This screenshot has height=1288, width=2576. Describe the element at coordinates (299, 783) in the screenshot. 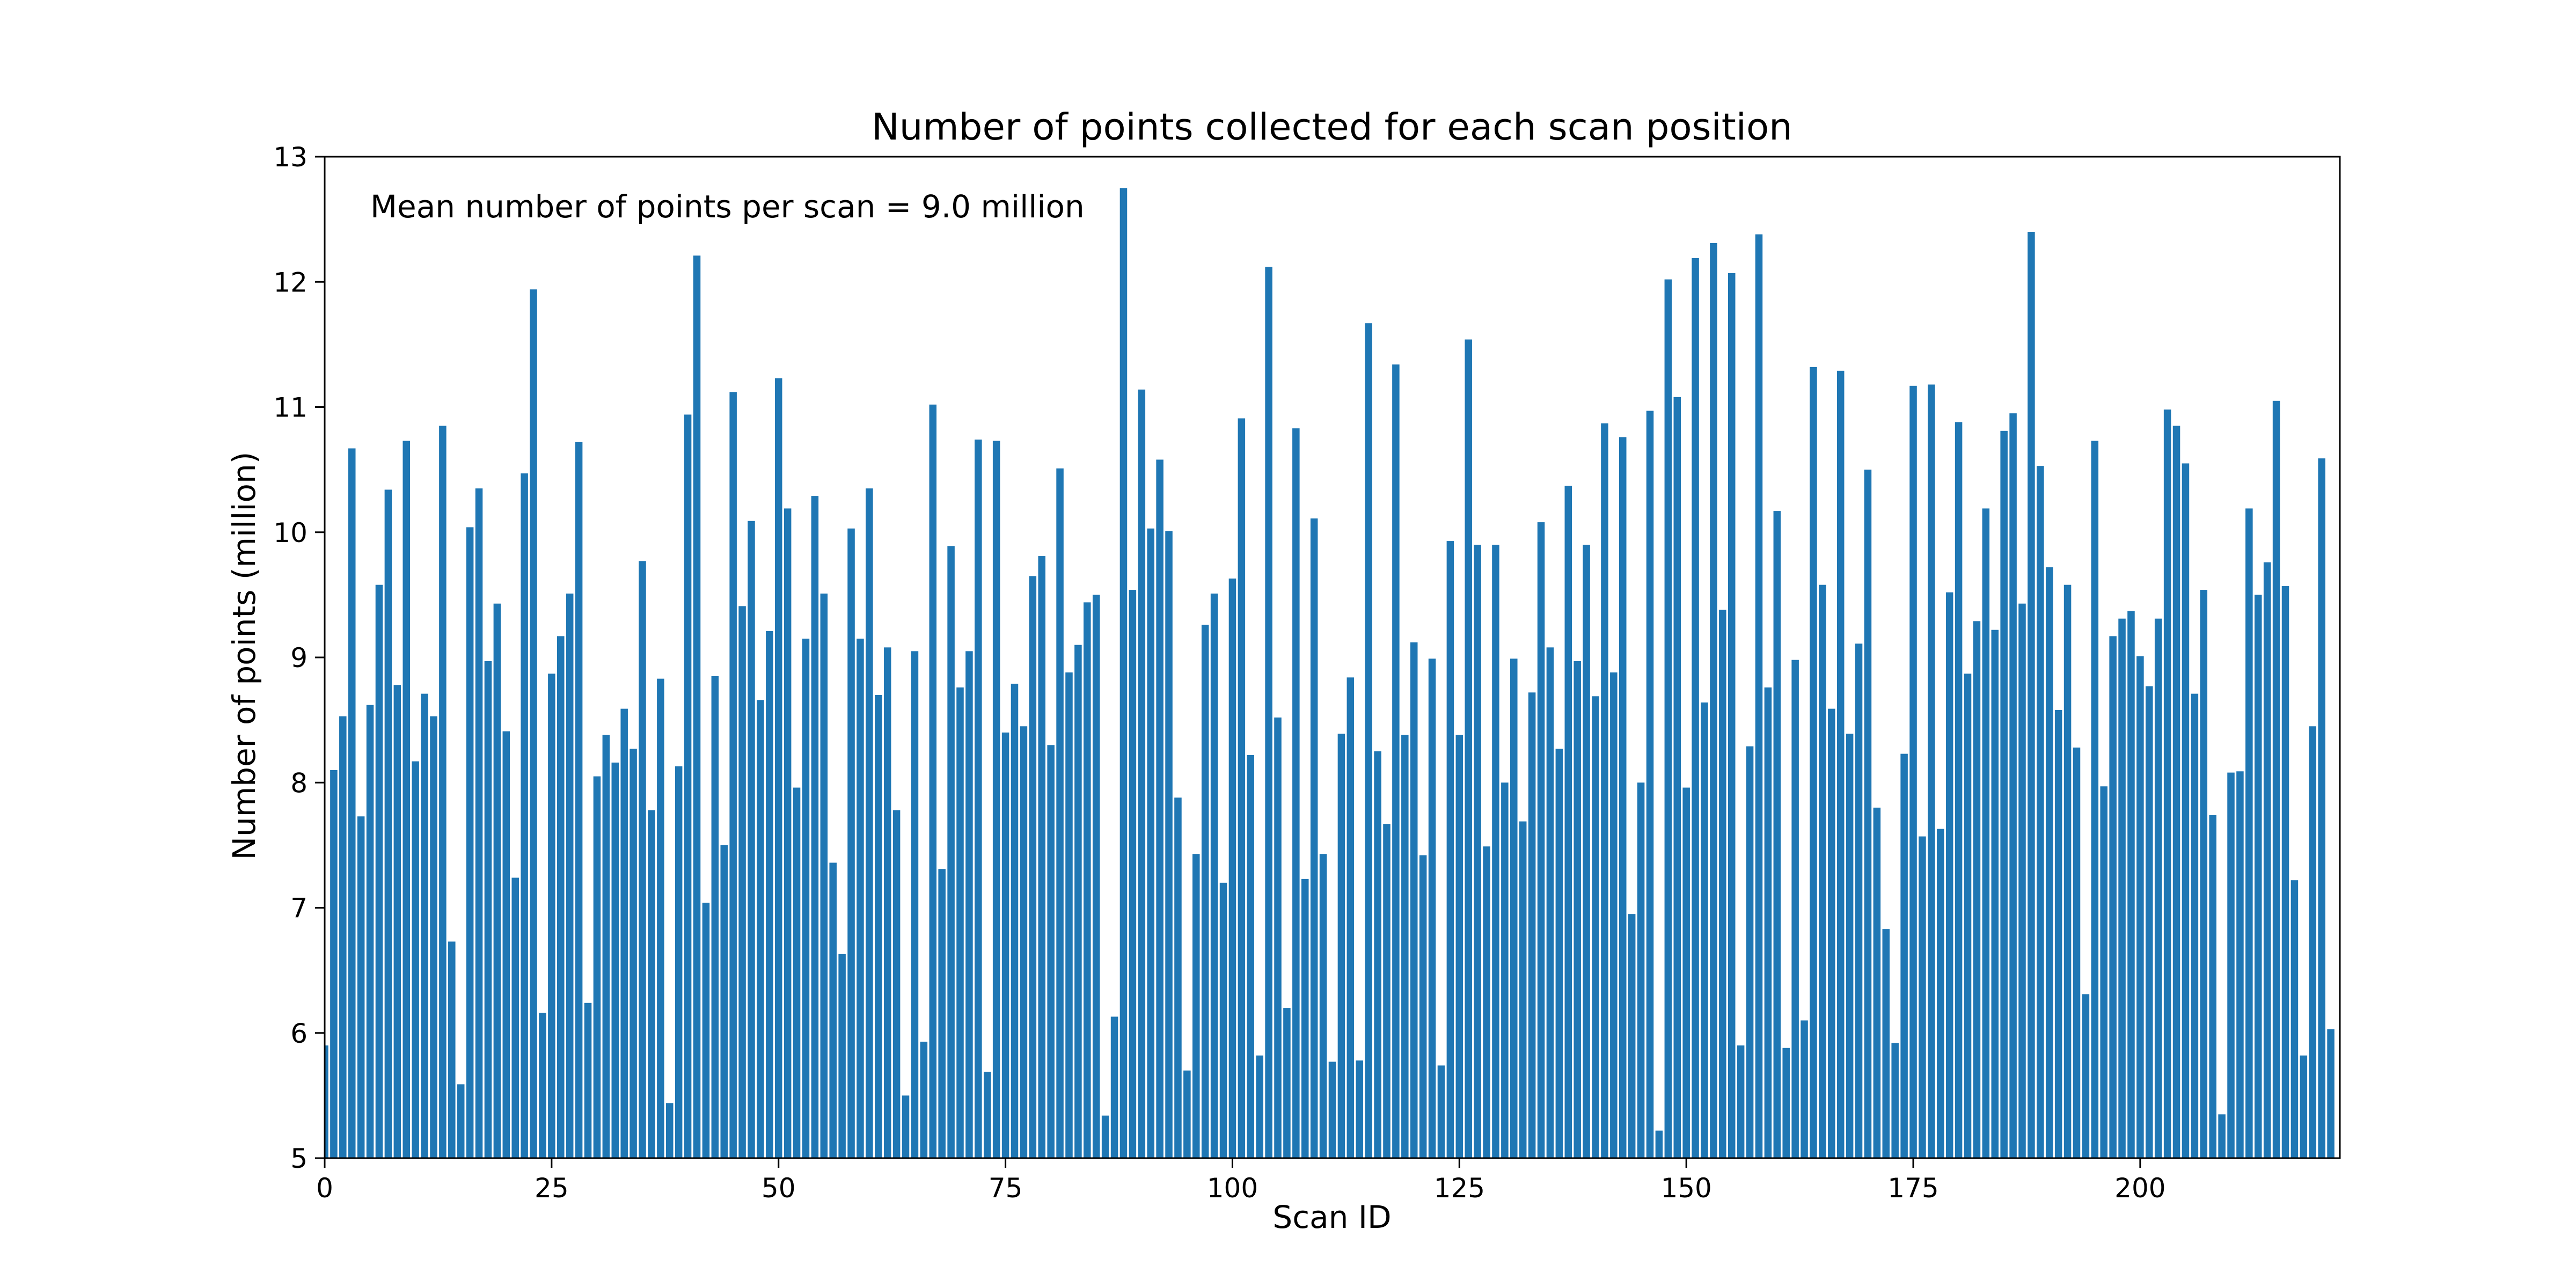

I see `y-tick-label-8: 8` at that location.